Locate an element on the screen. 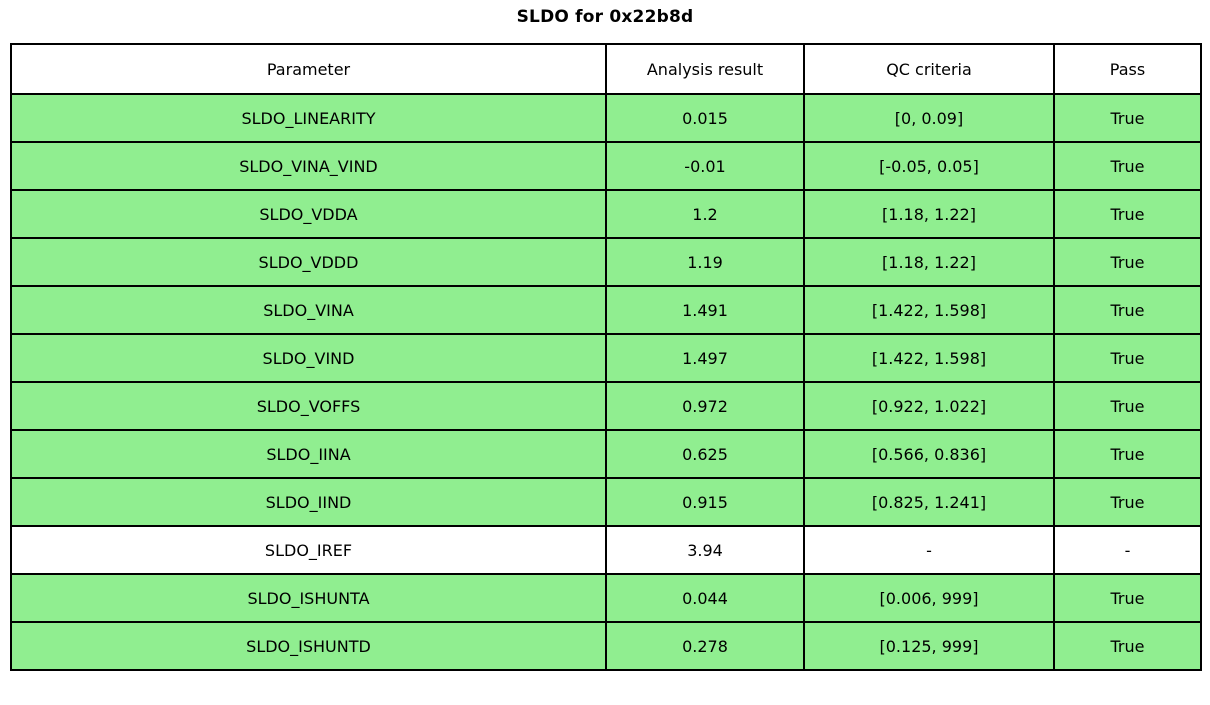  cell-result: 0.915 is located at coordinates (705, 502).